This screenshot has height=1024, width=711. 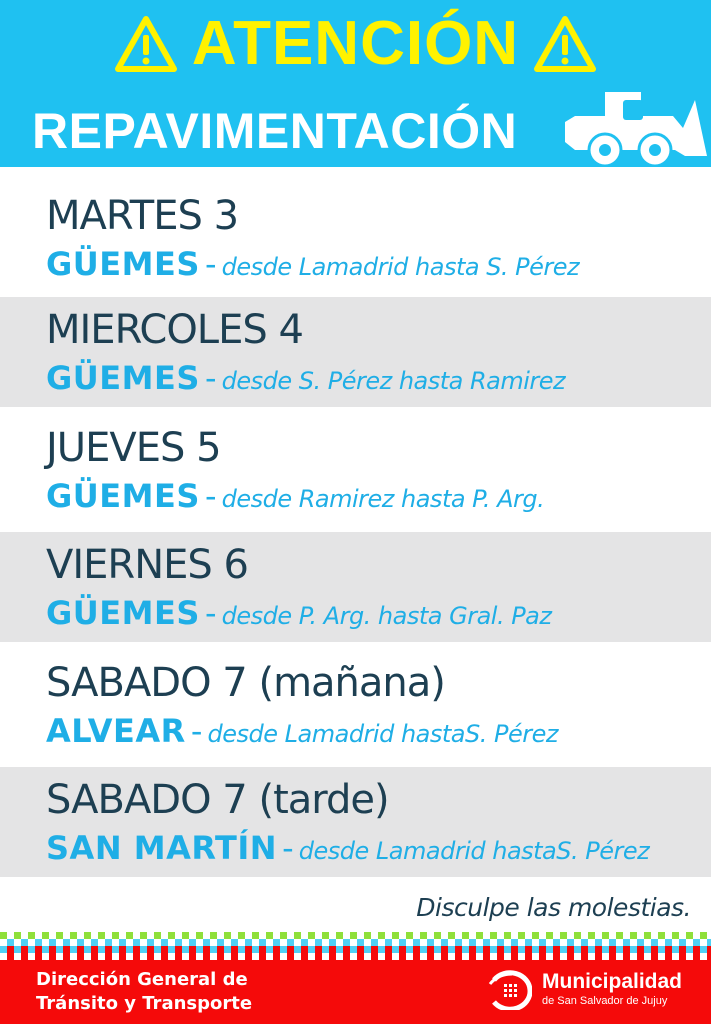 What do you see at coordinates (383, 499) in the screenshot?
I see `schedule-desc: desde Ramirez hasta P. Arg.` at bounding box center [383, 499].